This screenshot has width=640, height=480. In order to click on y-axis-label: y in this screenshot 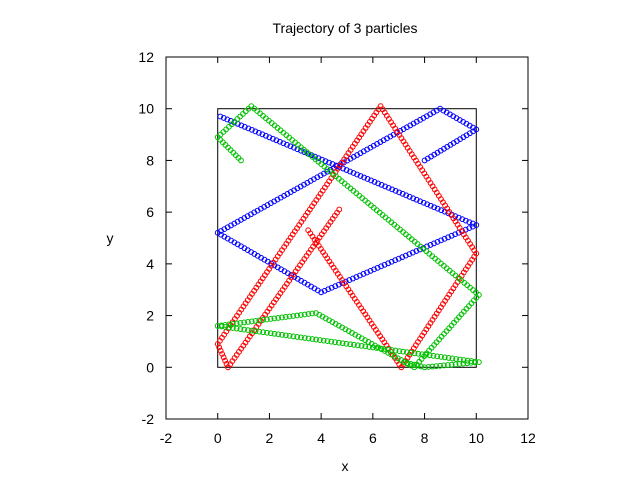, I will do `click(110, 238)`.